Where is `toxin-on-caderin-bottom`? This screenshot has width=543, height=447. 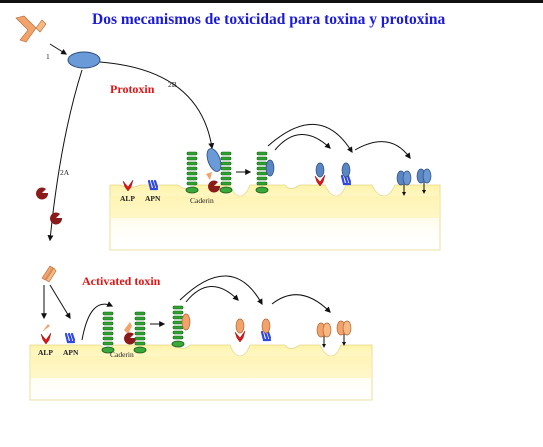
toxin-on-caderin-bottom is located at coordinates (186, 322).